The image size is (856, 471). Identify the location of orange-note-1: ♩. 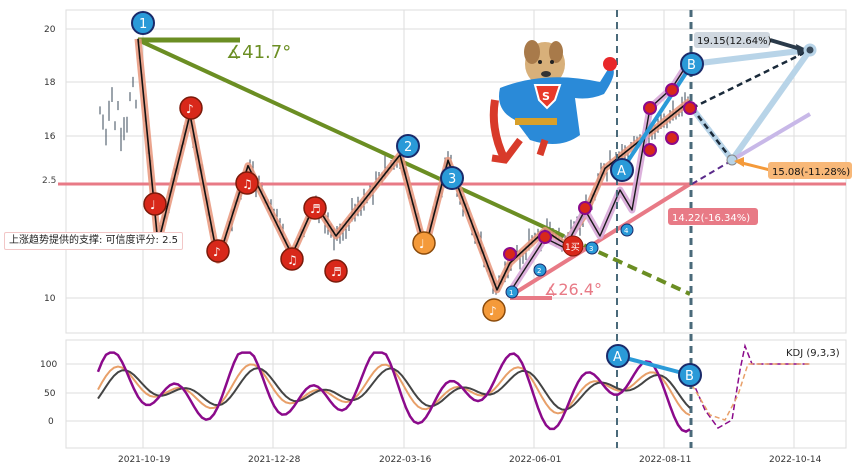
(424, 243).